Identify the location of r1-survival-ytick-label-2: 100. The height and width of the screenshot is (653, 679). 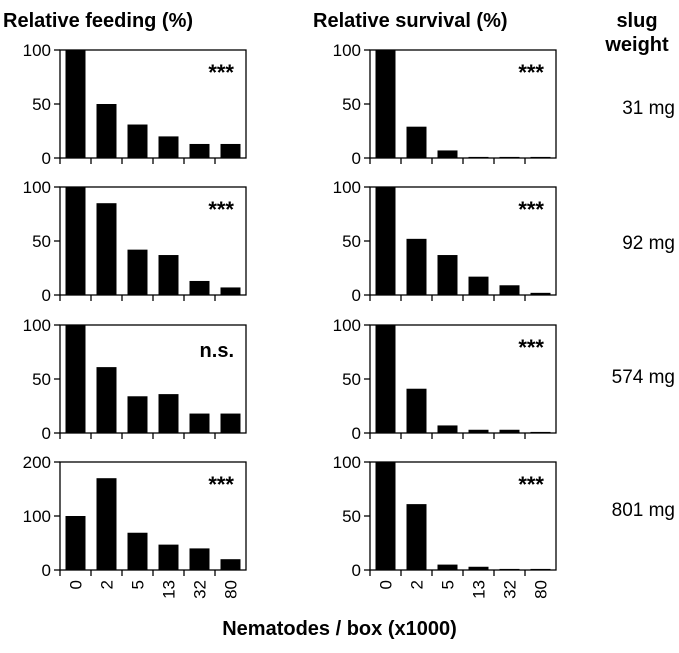
(347, 50).